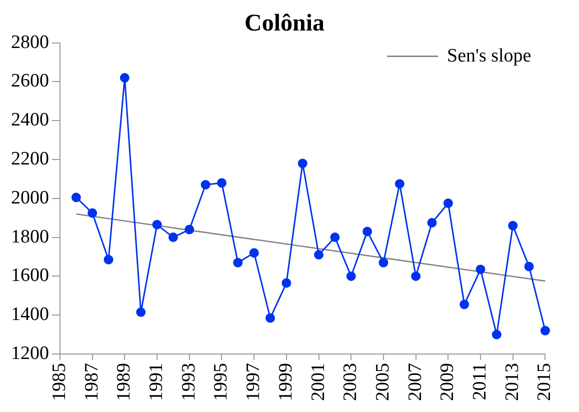  I want to click on x-tick-label: 1991, so click(157, 382).